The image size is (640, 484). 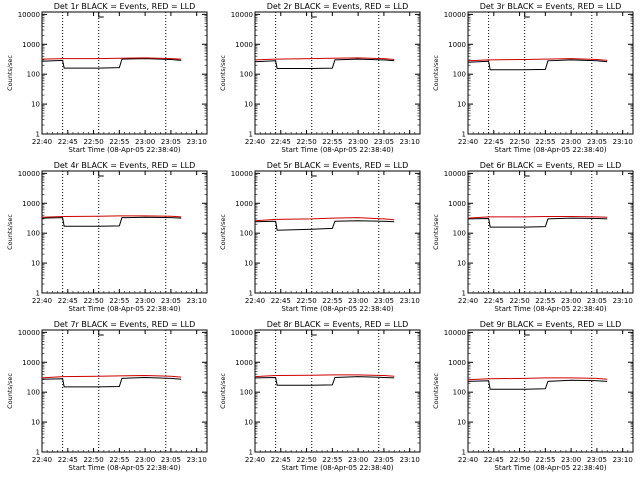 What do you see at coordinates (125, 324) in the screenshot?
I see `chart-title: Det 7r BLACK = Events, RED = LLD` at bounding box center [125, 324].